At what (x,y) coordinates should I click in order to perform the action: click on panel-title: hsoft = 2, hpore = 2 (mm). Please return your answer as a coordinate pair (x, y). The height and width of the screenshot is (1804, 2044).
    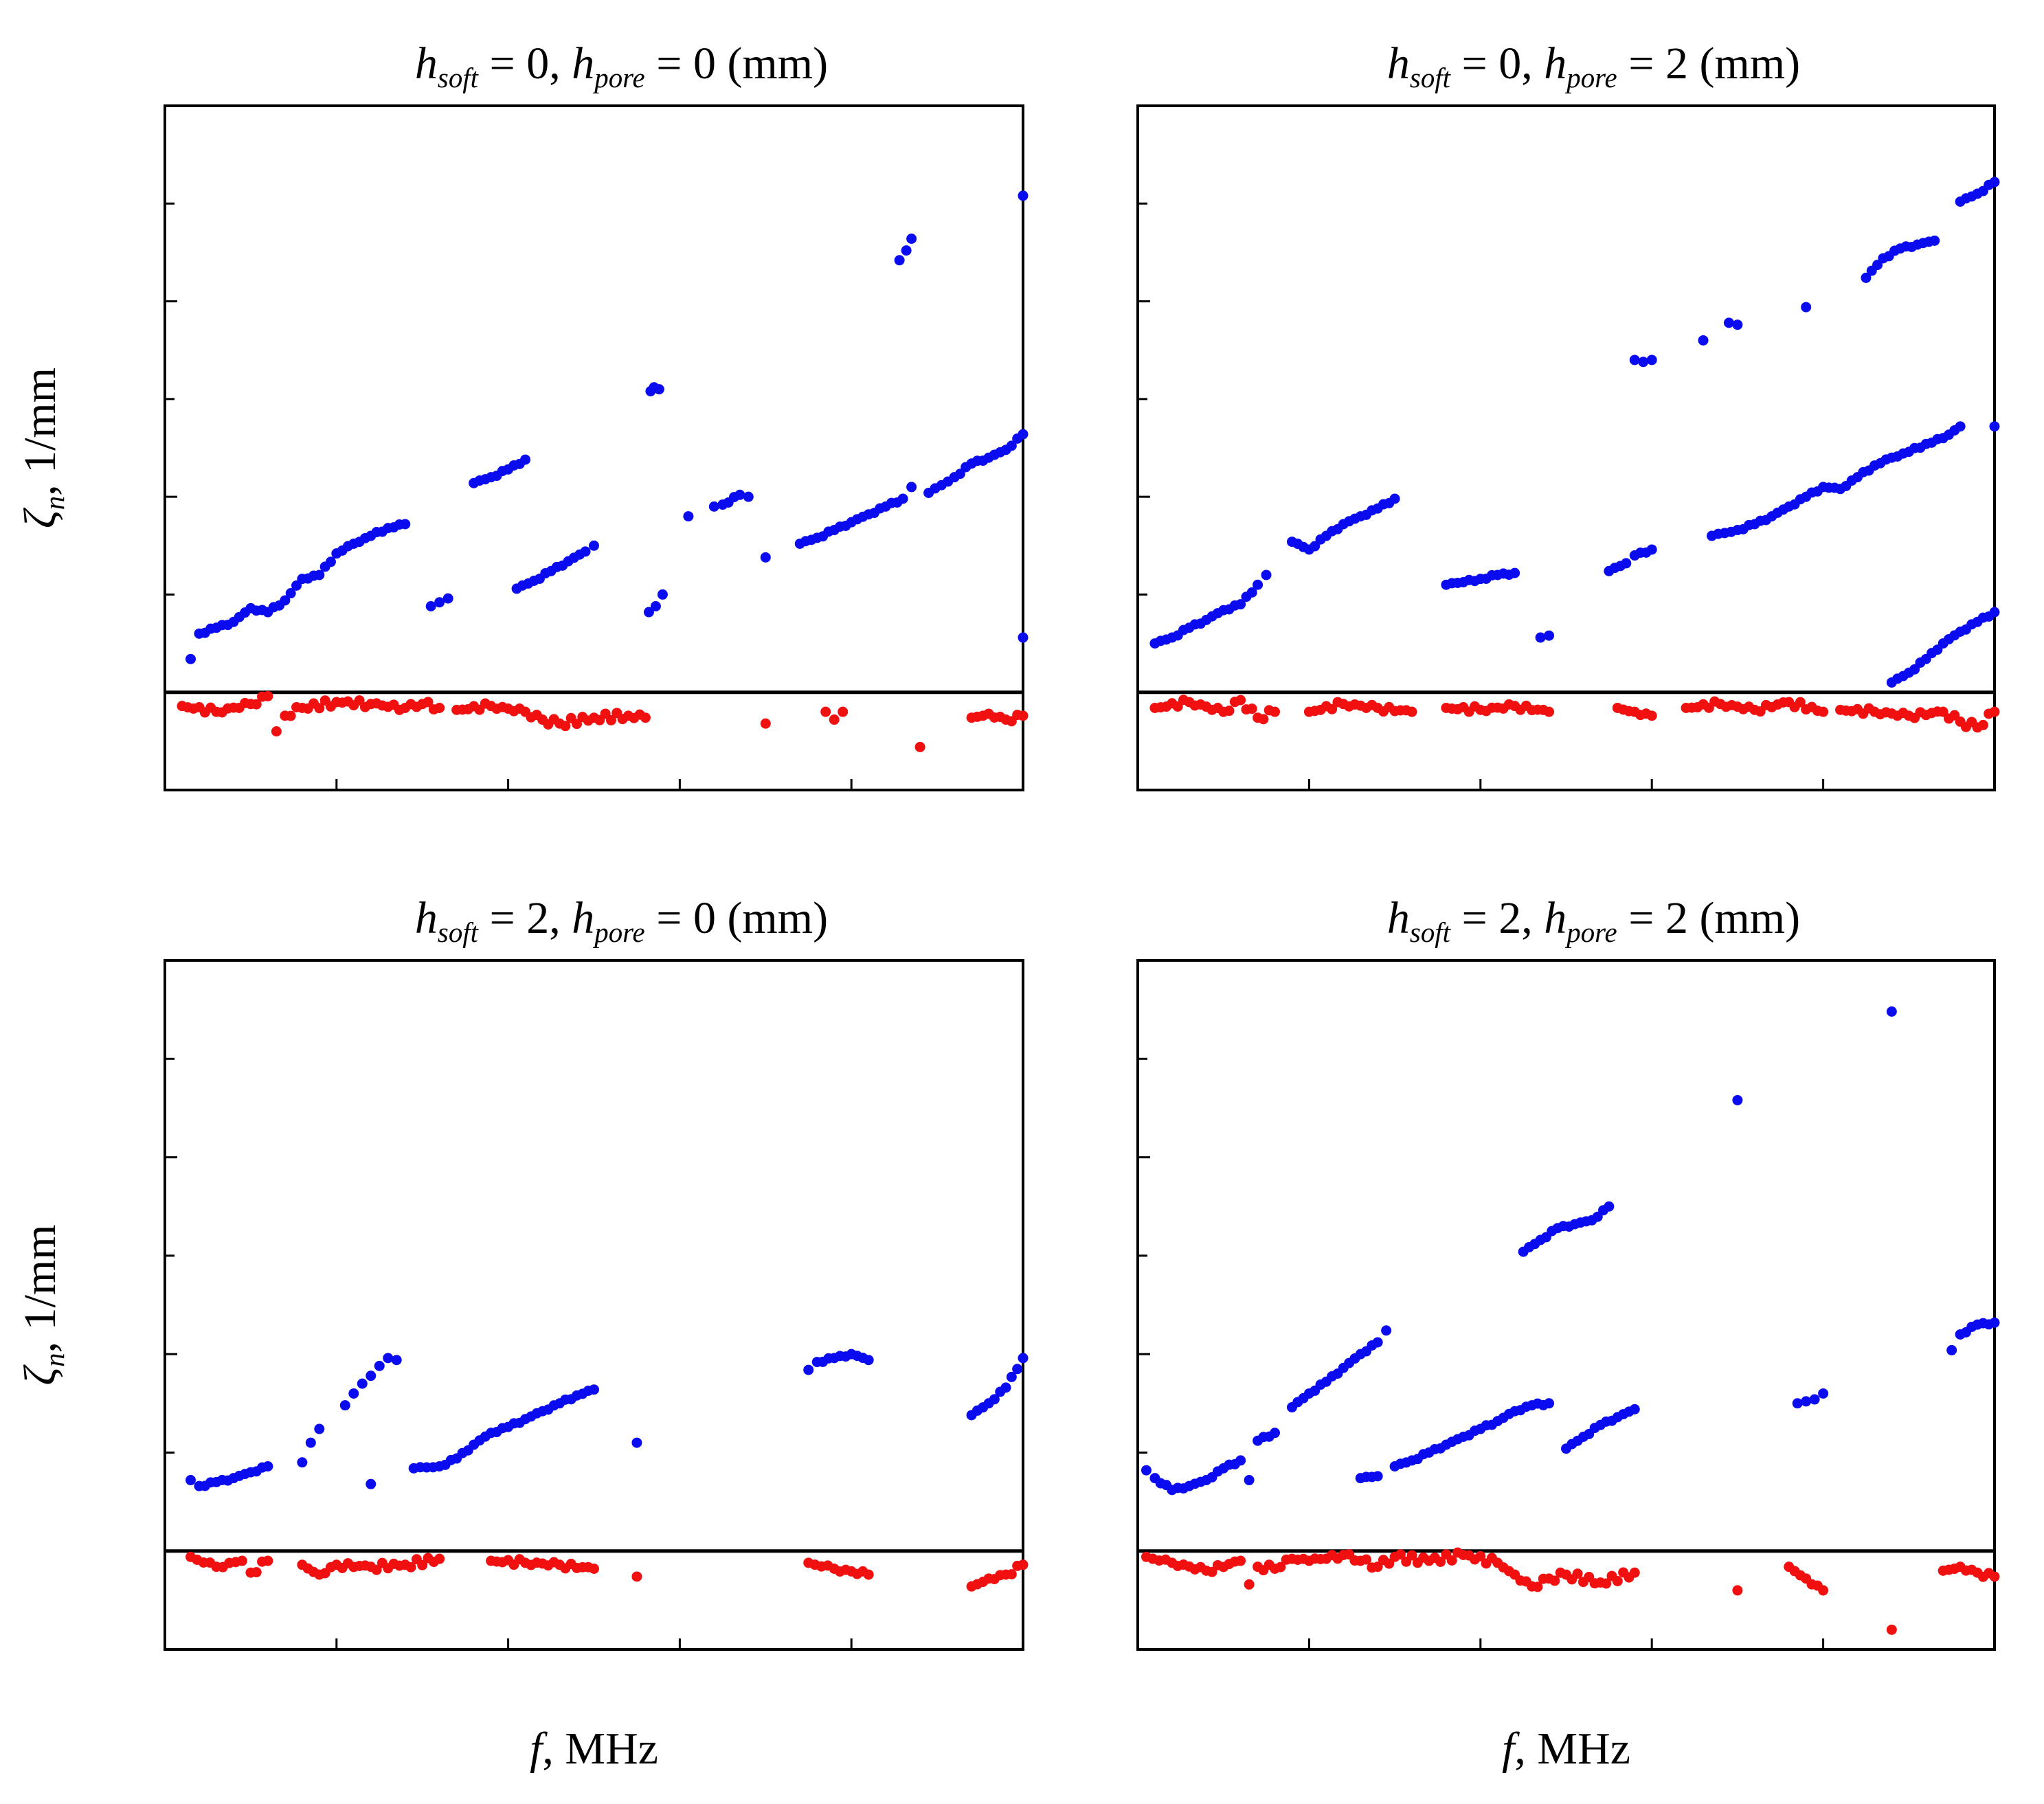
    Looking at the image, I should click on (1593, 920).